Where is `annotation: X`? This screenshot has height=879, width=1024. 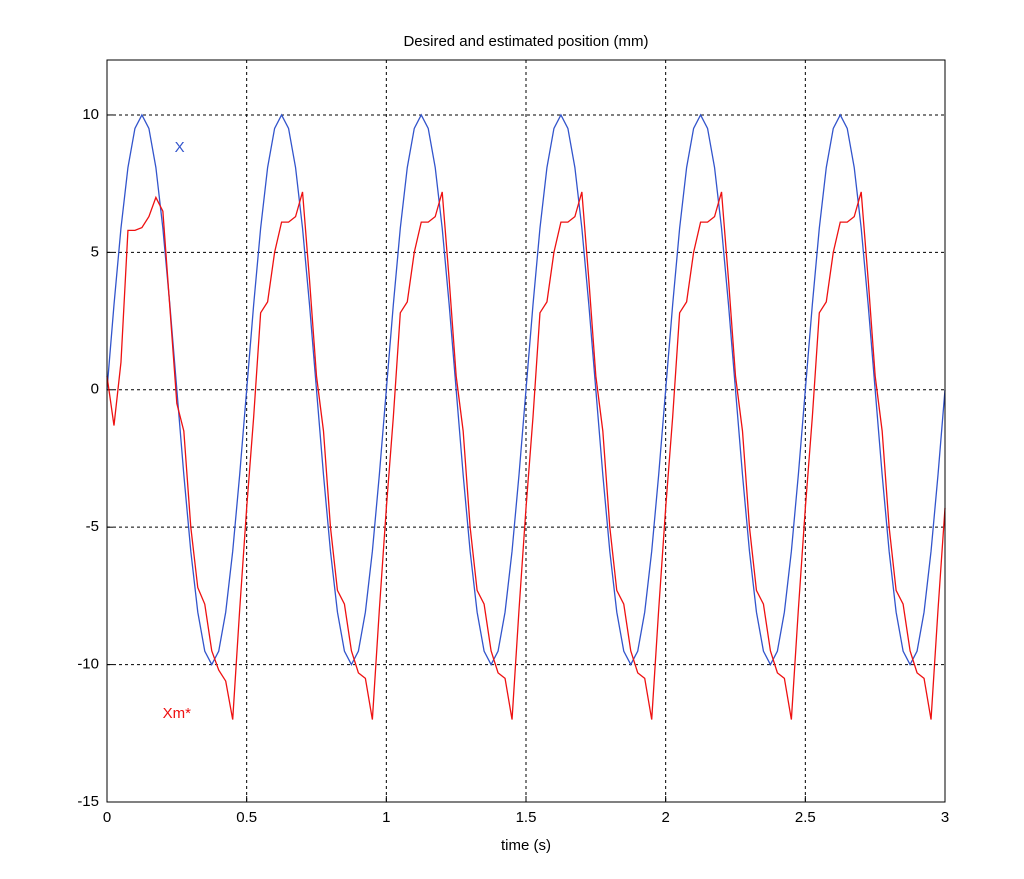 annotation: X is located at coordinates (180, 147).